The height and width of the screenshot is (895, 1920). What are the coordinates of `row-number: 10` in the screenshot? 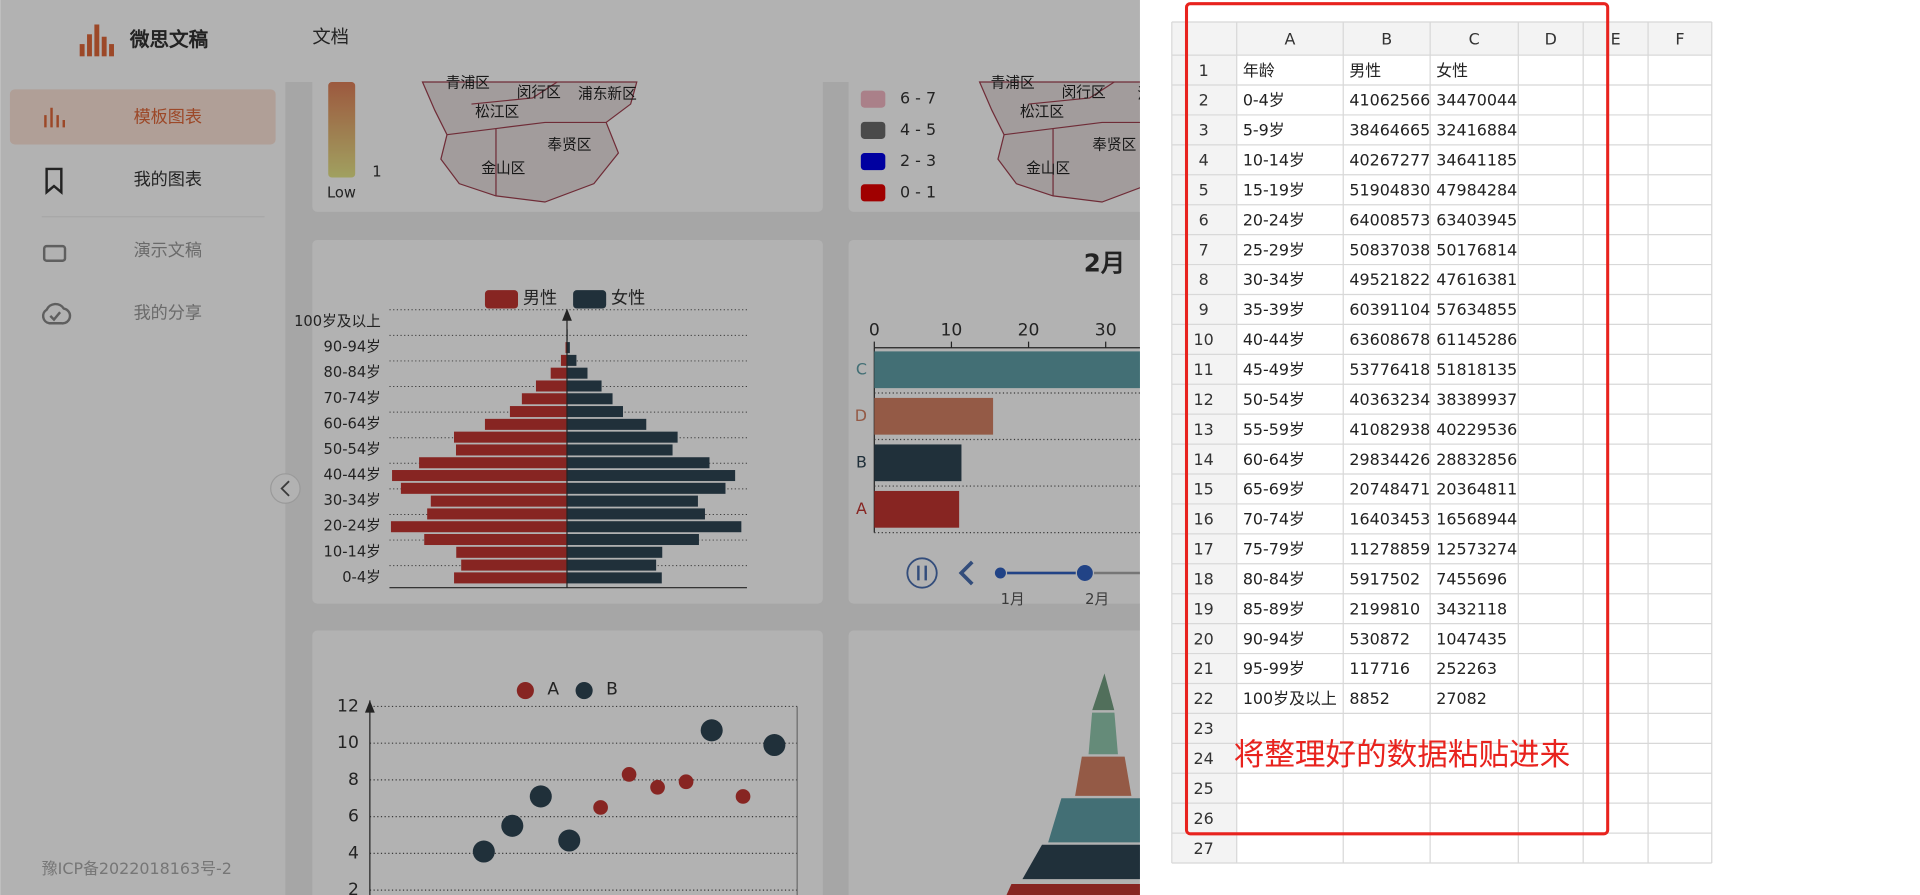 It's located at (1204, 339).